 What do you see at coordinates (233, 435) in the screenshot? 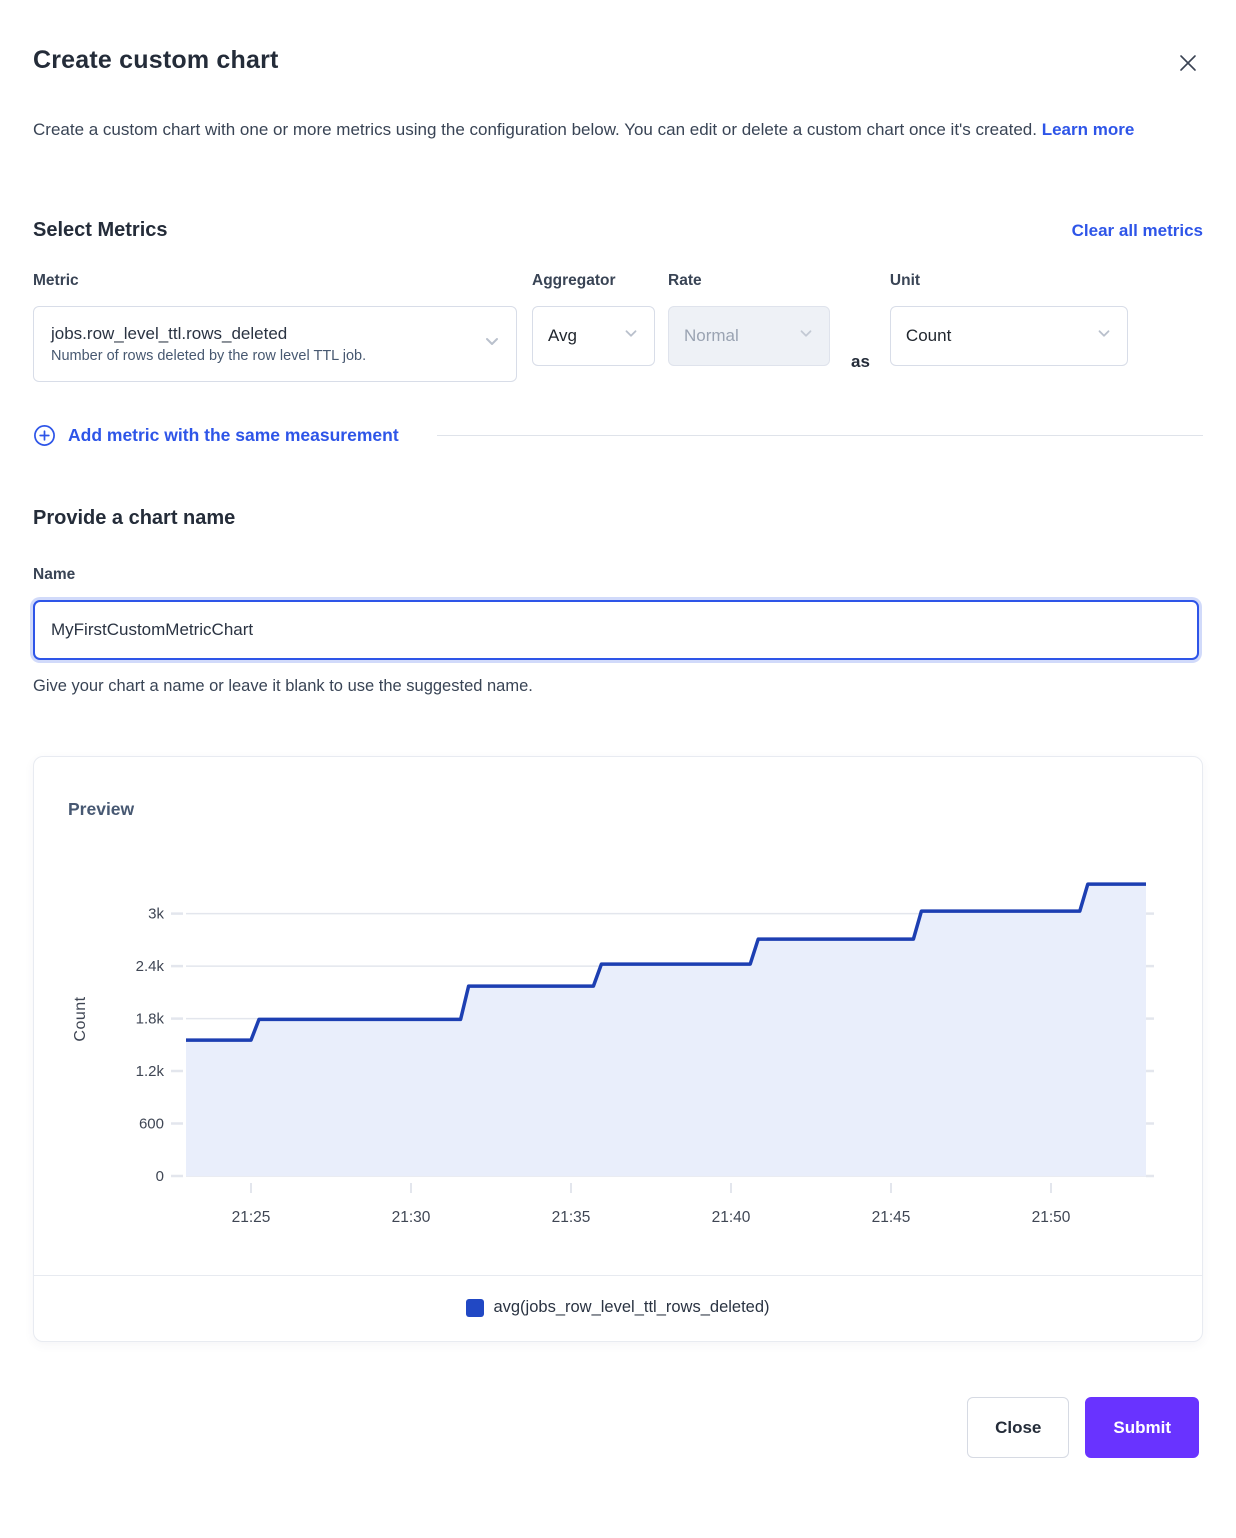
I see `add-metric-label: Add metric with the same measurement` at bounding box center [233, 435].